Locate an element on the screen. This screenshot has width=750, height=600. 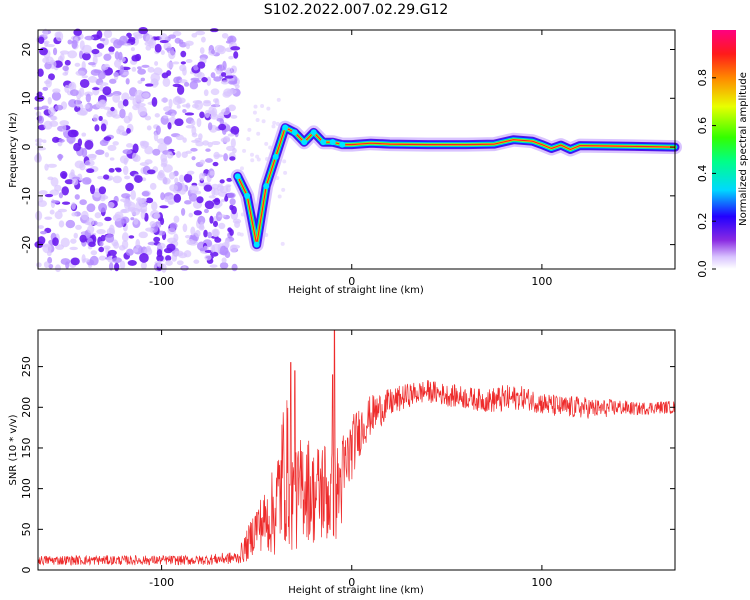
colorbar-ticks: 0.0 0.2 0.4 0.6 0.8 is located at coordinates (706, 173).